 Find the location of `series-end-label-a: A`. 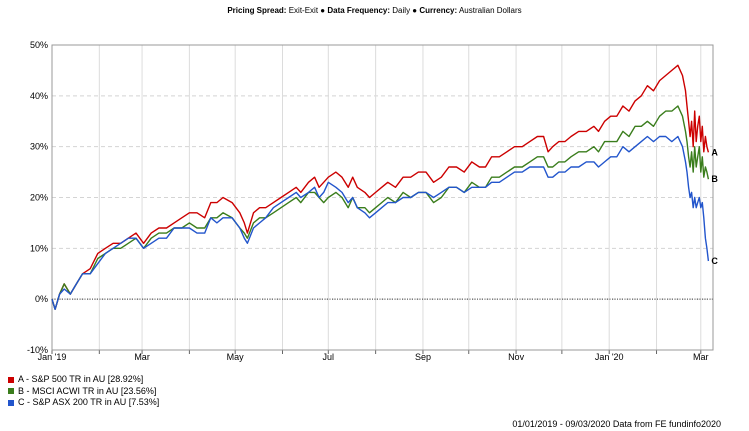

series-end-label-a: A is located at coordinates (714, 152).